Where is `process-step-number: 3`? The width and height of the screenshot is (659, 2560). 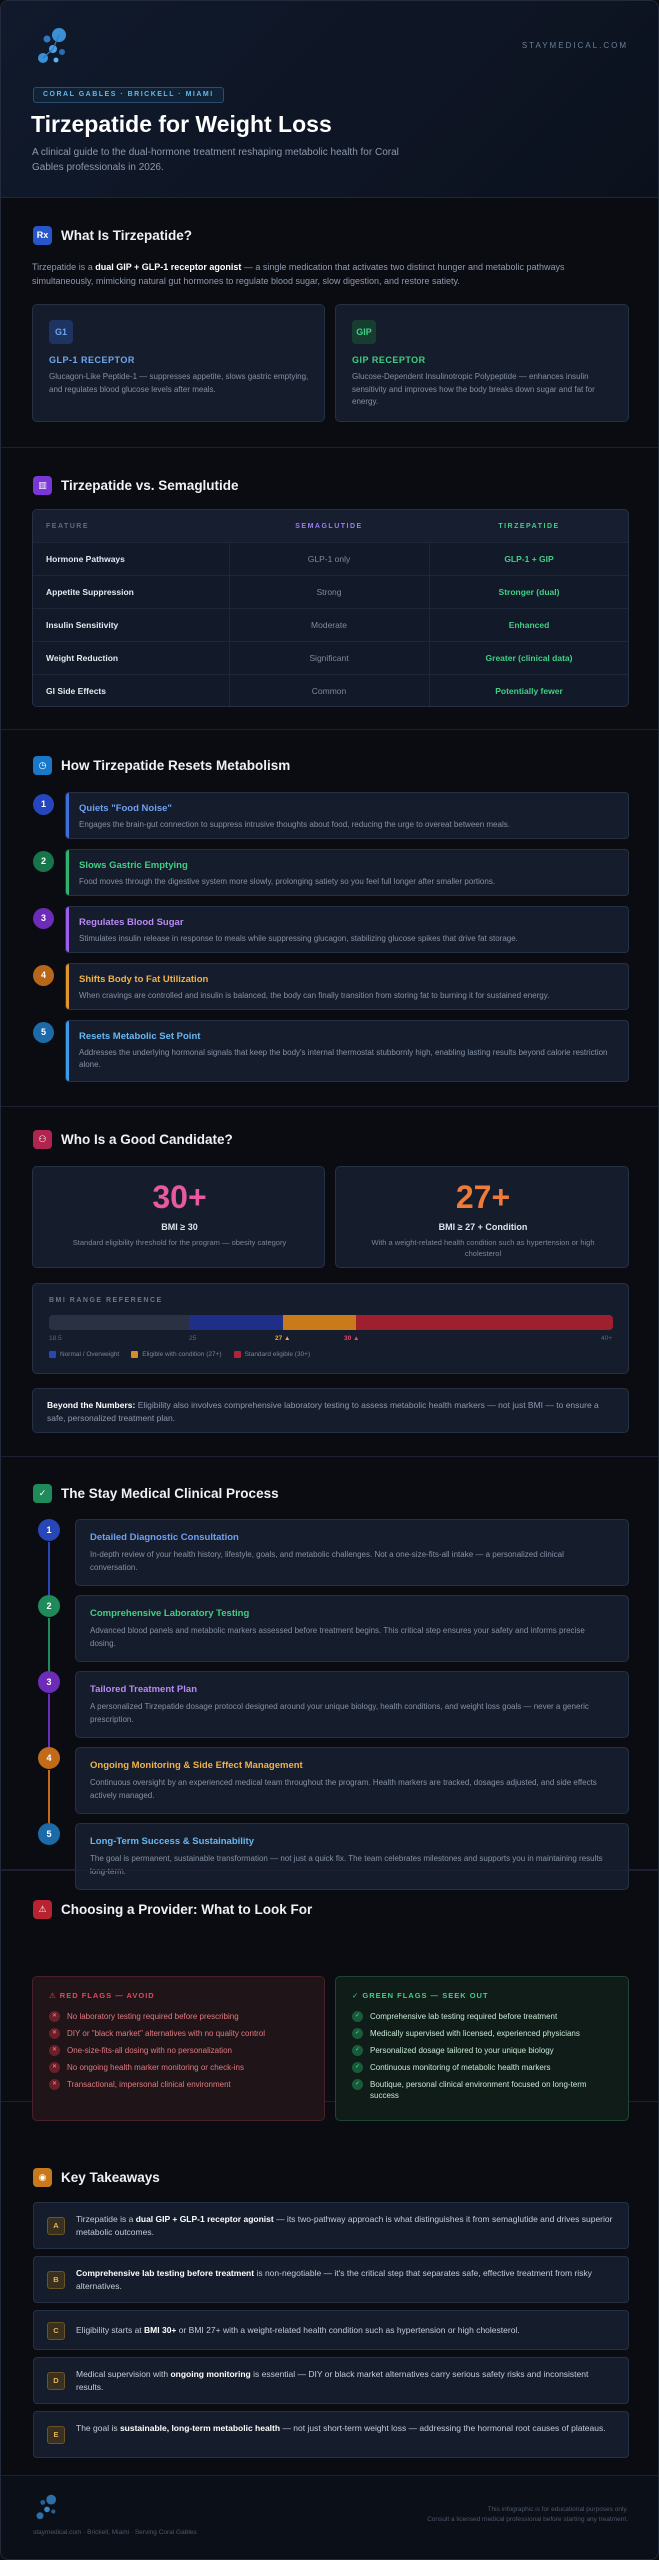
process-step-number: 3 is located at coordinates (49, 1682).